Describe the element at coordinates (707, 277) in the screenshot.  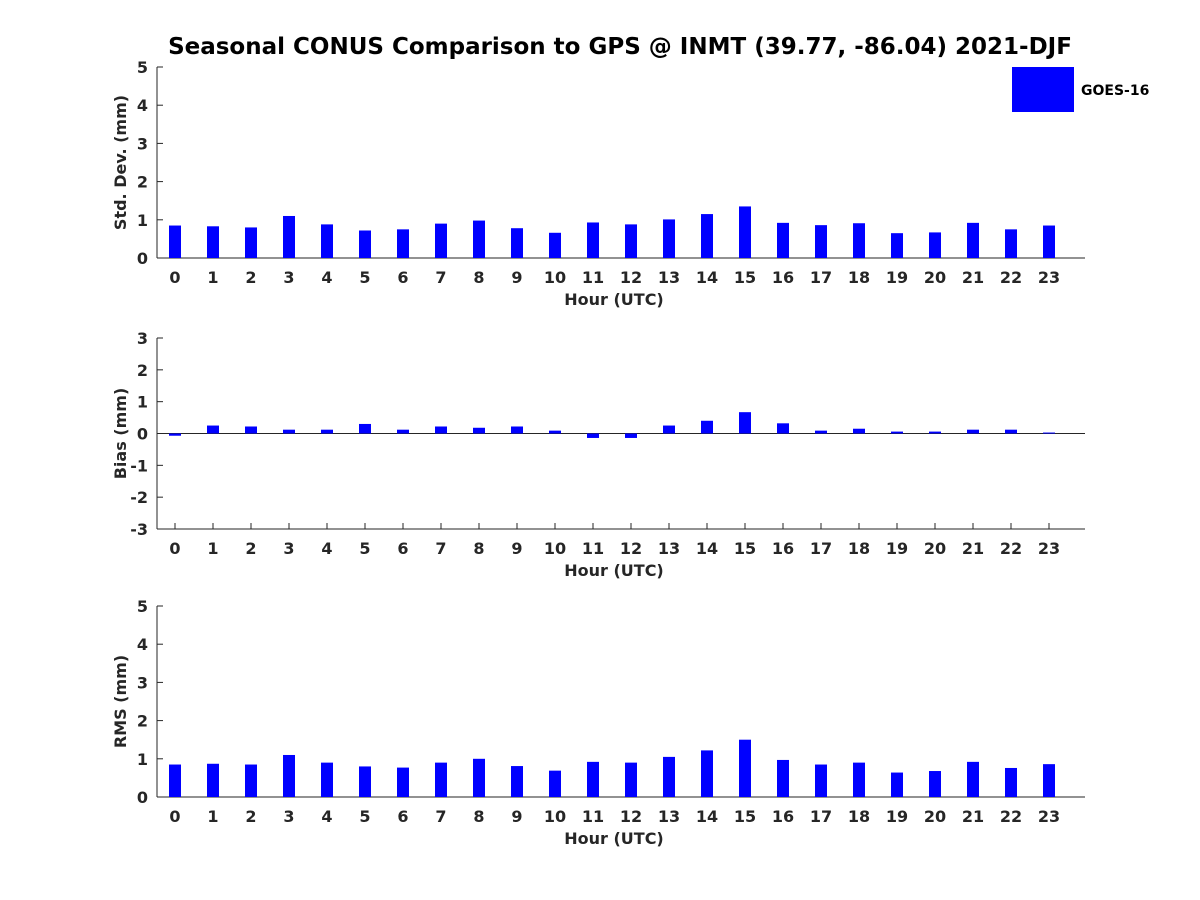
I see `x-tick-label: 14` at that location.